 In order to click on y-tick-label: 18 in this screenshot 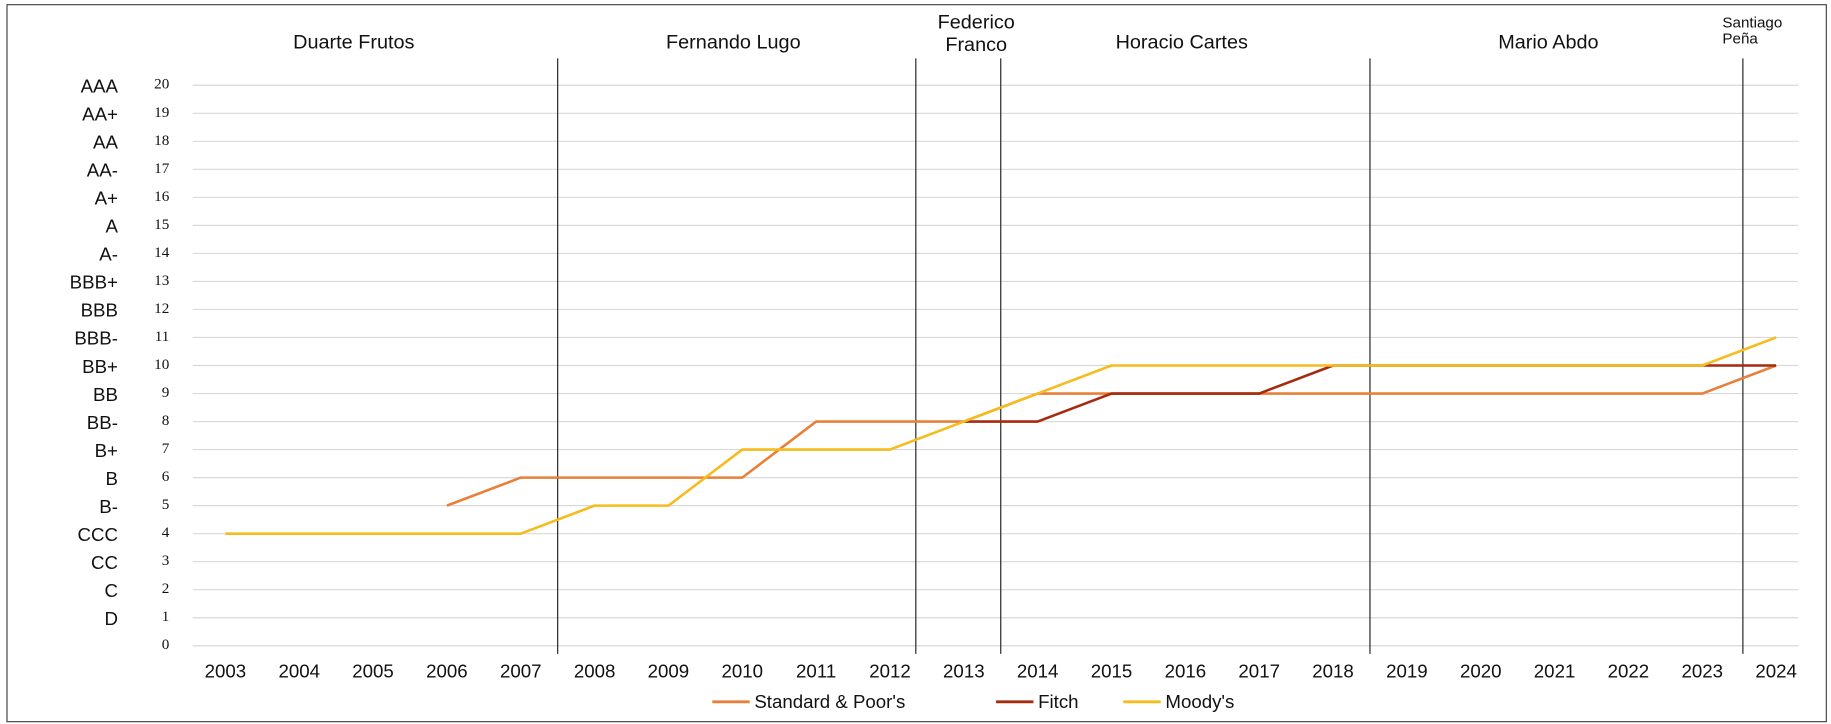, I will do `click(162, 140)`.